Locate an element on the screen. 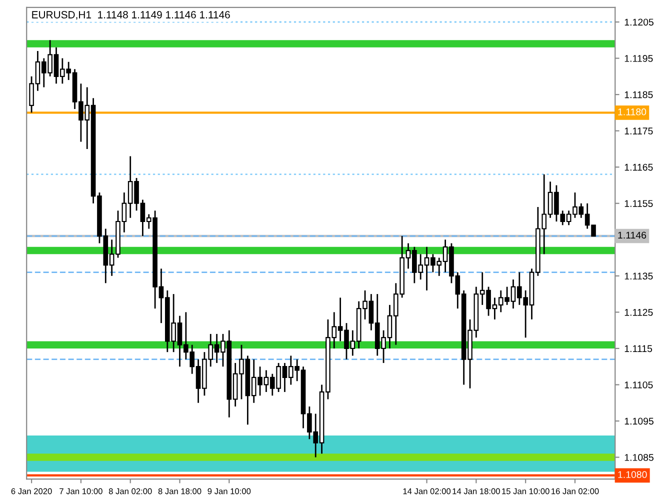  ref-line-label: 1.1146 is located at coordinates (632, 235).